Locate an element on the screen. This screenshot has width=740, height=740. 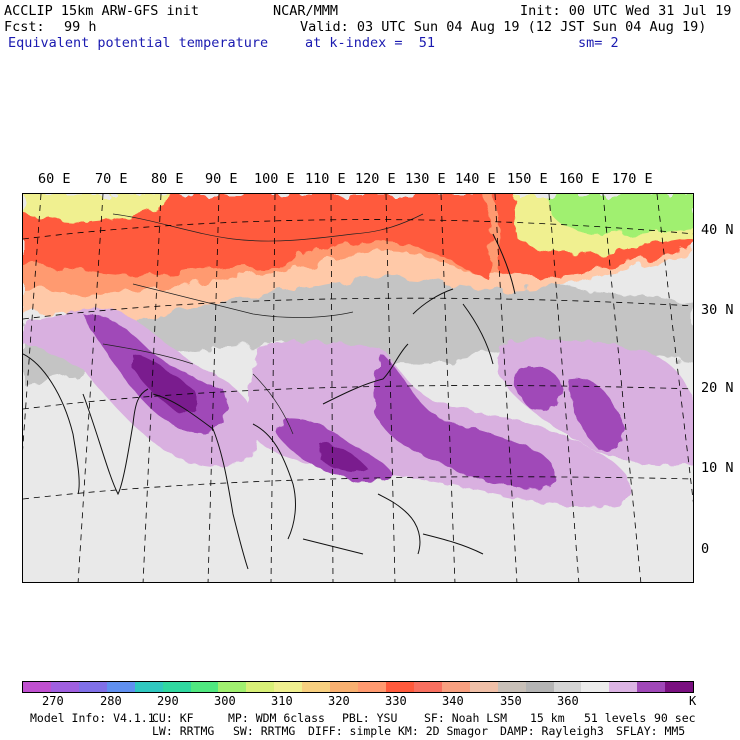
colorbar-tick-label: 360 is located at coordinates (568, 701).